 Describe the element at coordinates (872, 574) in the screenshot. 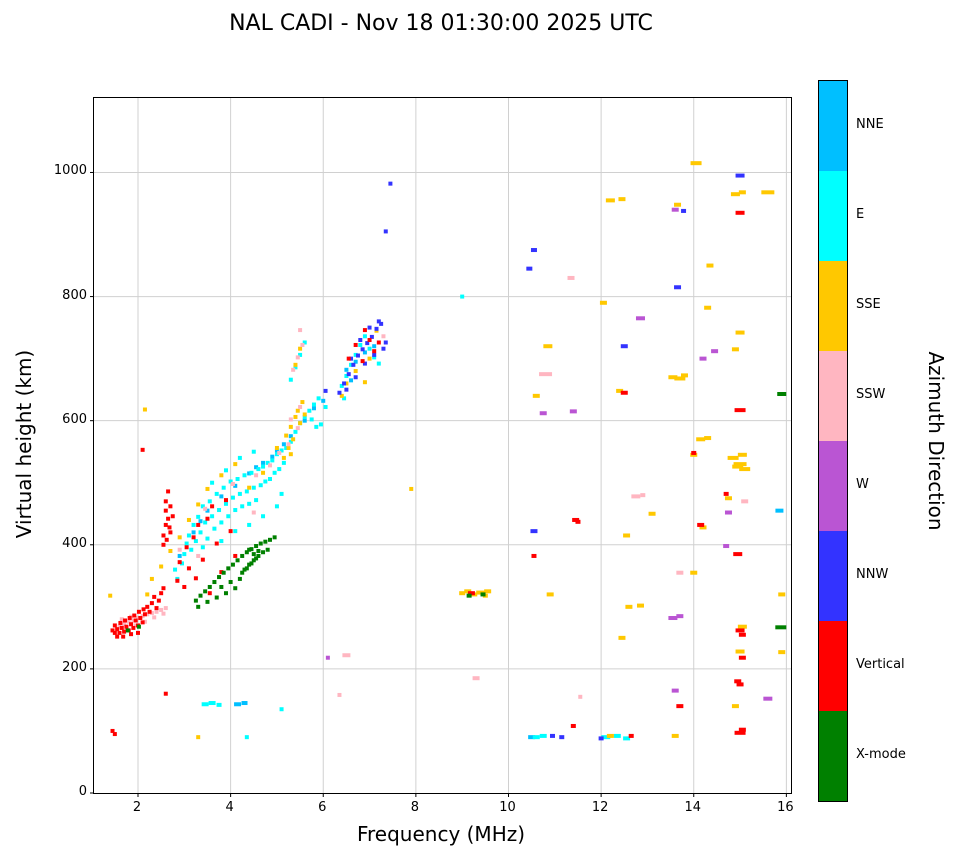

I see `colorbar-segment-label: NNW` at that location.